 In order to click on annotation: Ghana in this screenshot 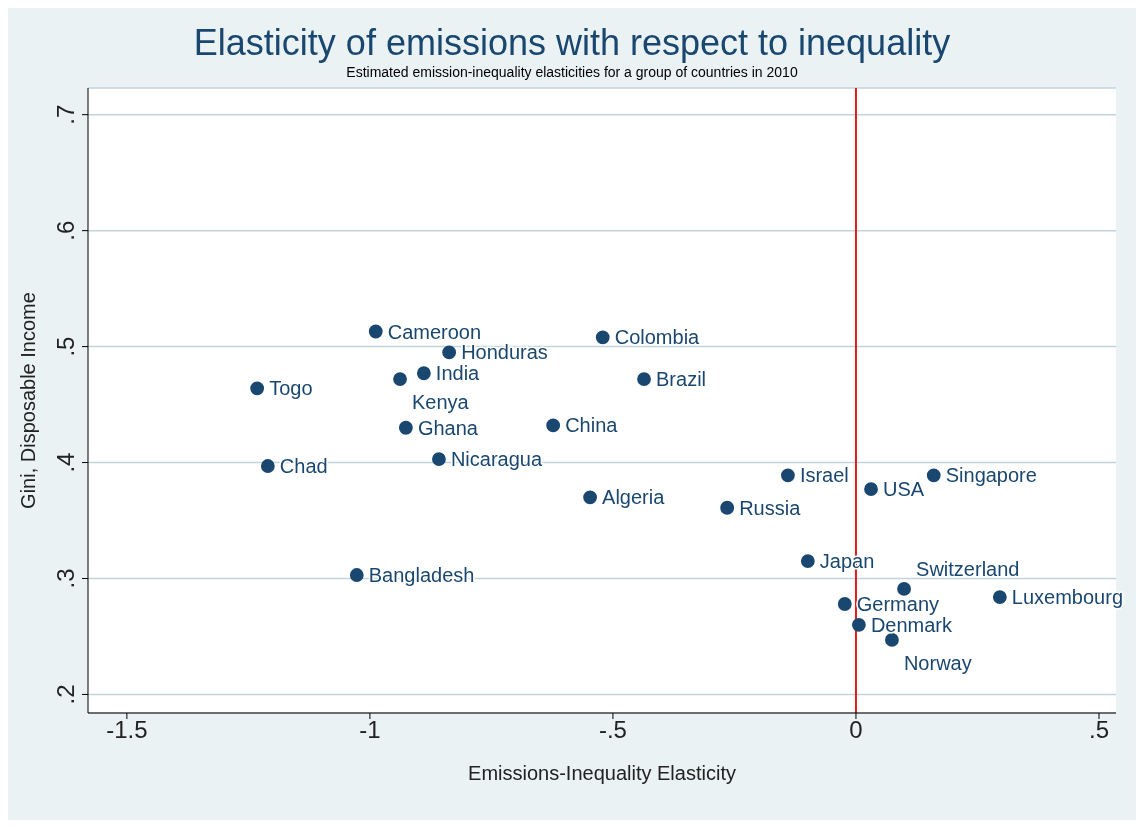, I will do `click(448, 427)`.